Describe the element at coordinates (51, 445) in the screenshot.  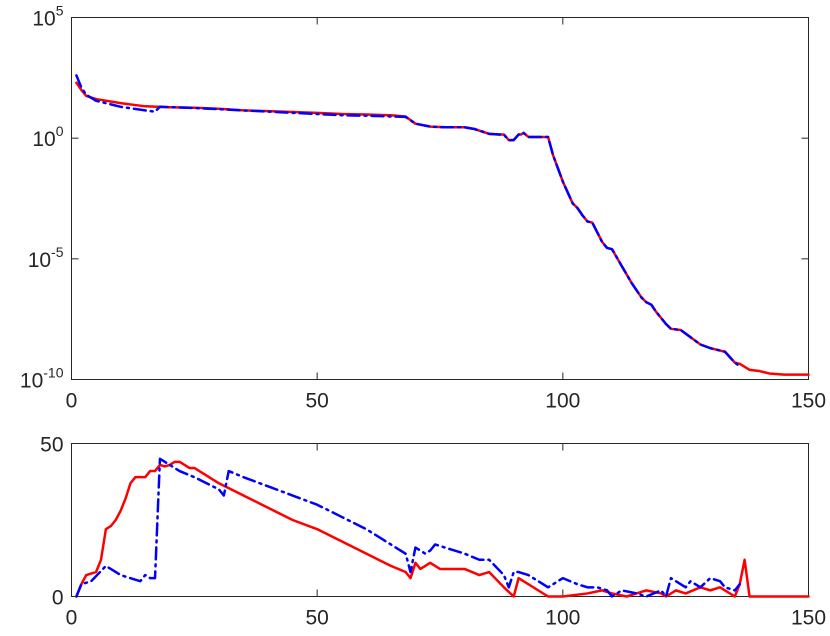
I see `y-tick-label: 50` at that location.